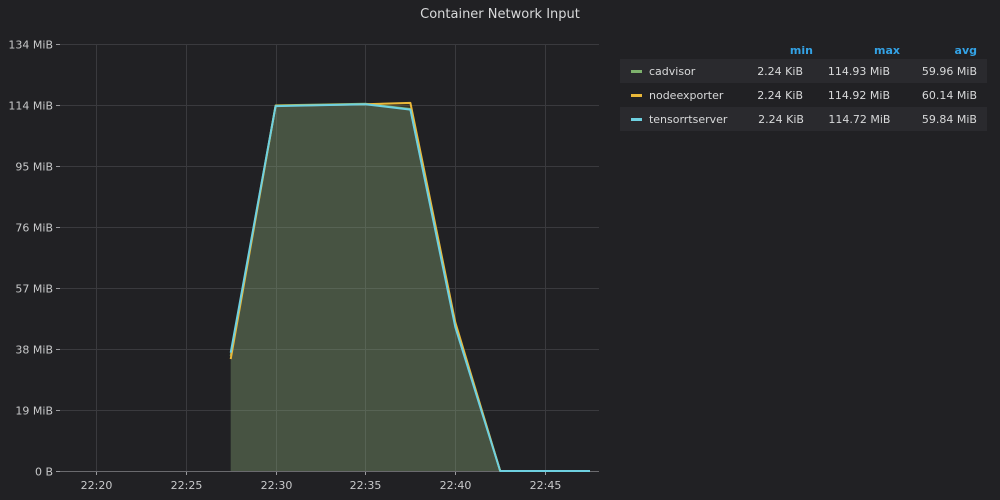 Image resolution: width=1000 pixels, height=500 pixels. I want to click on y-tick-label: 0 B, so click(44, 472).